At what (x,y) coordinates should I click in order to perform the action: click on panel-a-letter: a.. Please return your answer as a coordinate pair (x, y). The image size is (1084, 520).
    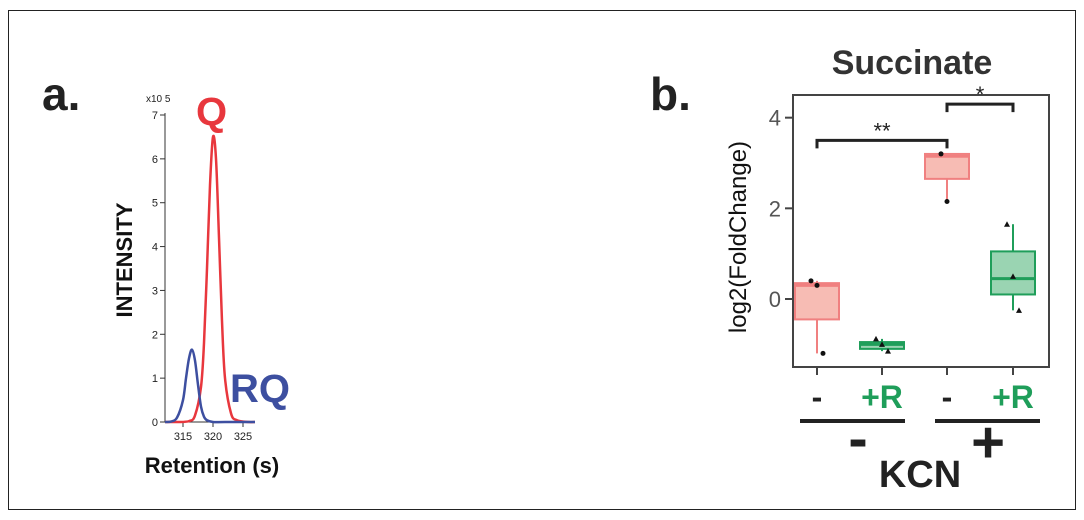
    Looking at the image, I should click on (61, 94).